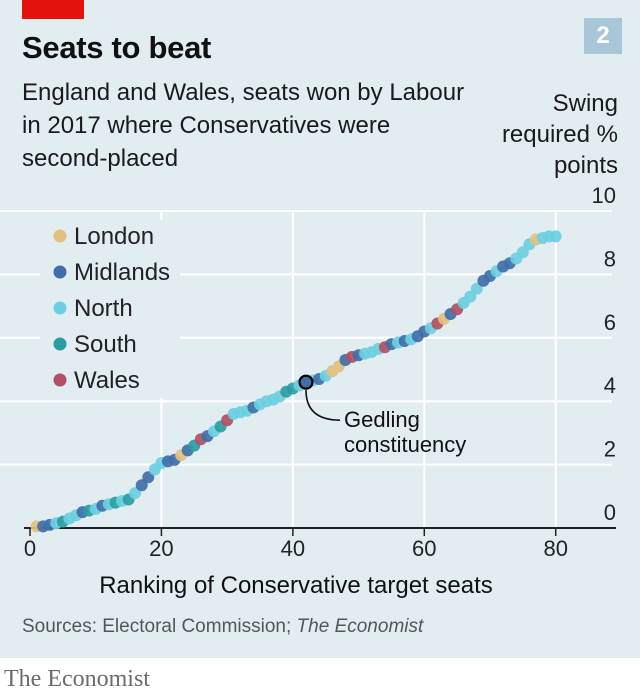  I want to click on legend-swatch-midlands, so click(60, 272).